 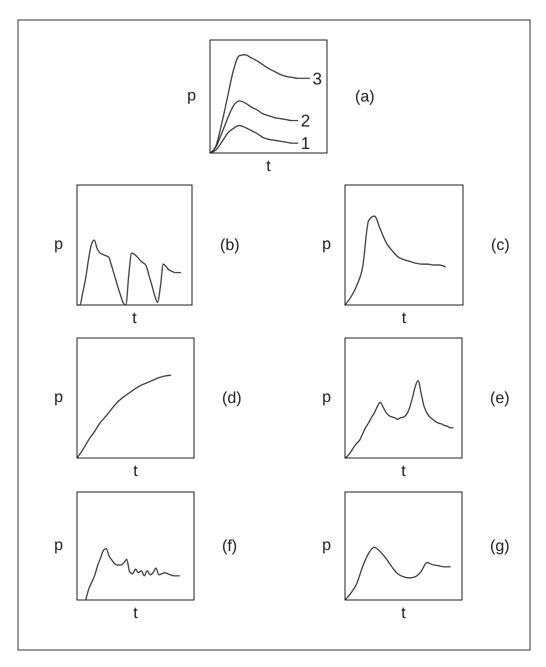 I want to click on text: (e), so click(x=500, y=398).